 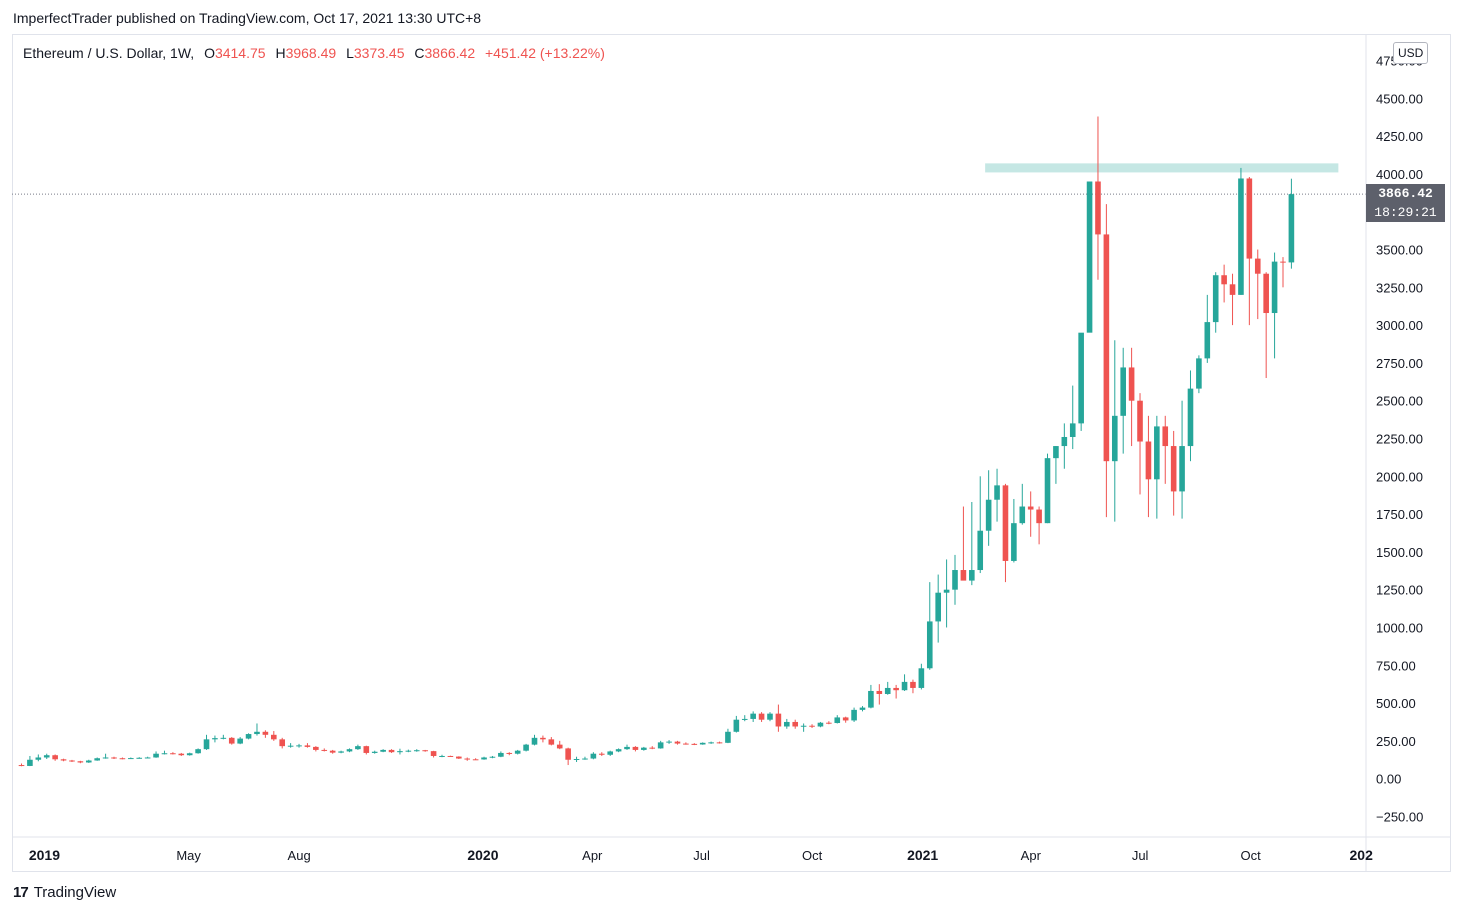 I want to click on price-tick-label: 2250.00, so click(x=1399, y=439).